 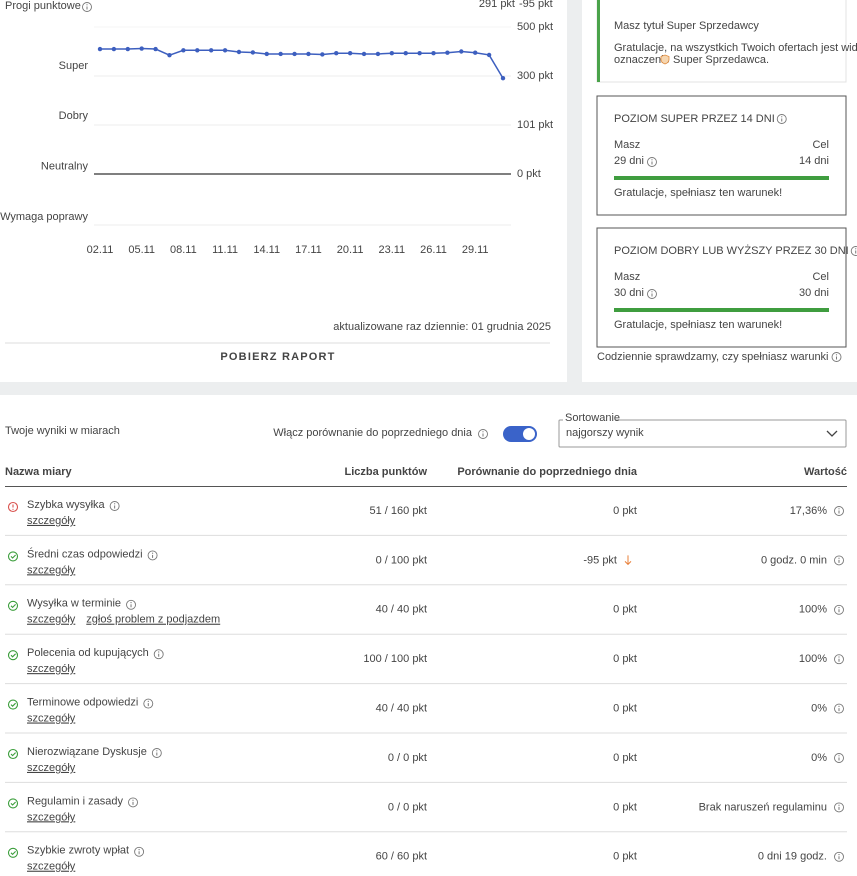 What do you see at coordinates (43, 6) in the screenshot?
I see `chart-title: Progi punktowe` at bounding box center [43, 6].